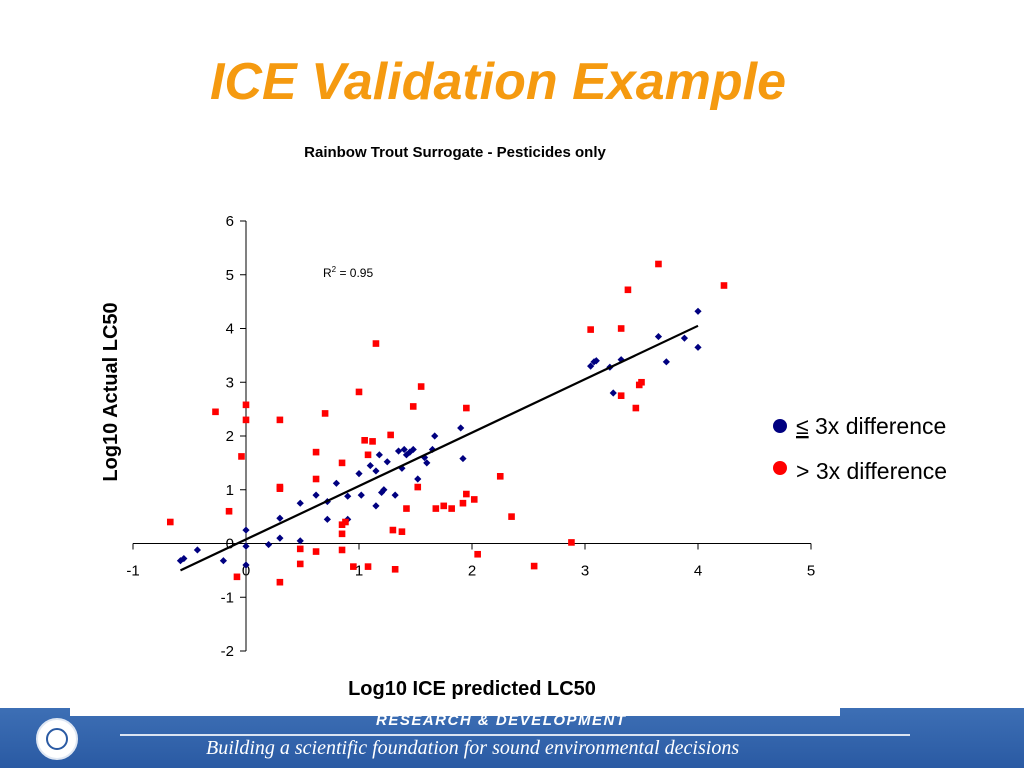 This screenshot has height=768, width=1024. I want to click on footer-heading: RESEARCH & DEVELOPMENT, so click(501, 720).